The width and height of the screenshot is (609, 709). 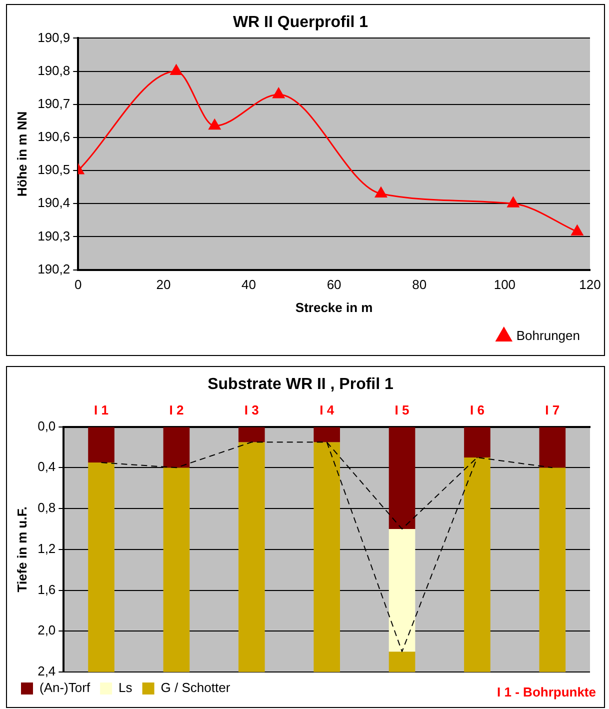 What do you see at coordinates (47, 671) in the screenshot?
I see `y-tick-label: 2,4` at bounding box center [47, 671].